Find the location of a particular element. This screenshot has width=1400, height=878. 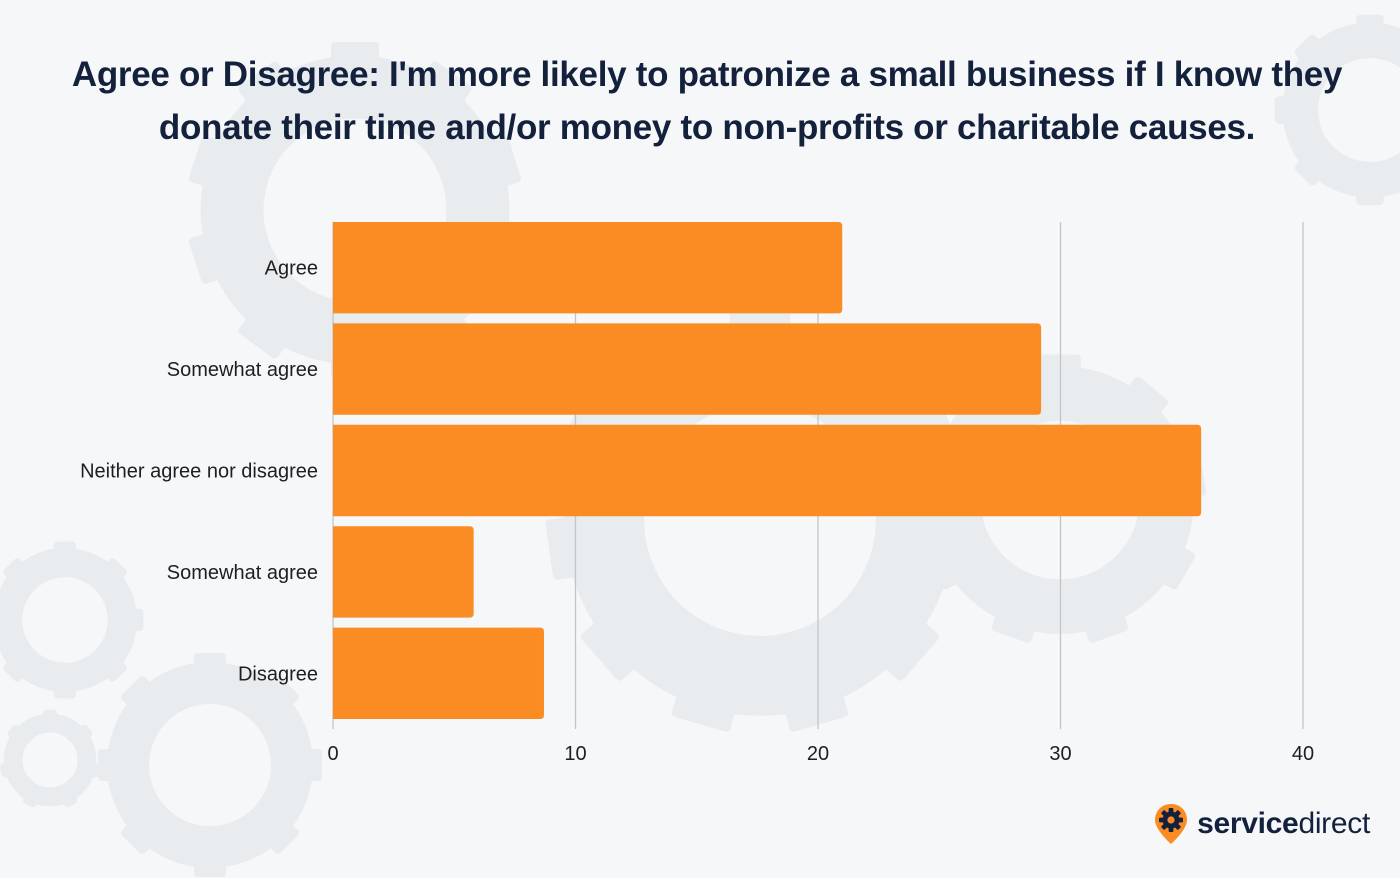

x-tick-label: 10 is located at coordinates (575, 754).